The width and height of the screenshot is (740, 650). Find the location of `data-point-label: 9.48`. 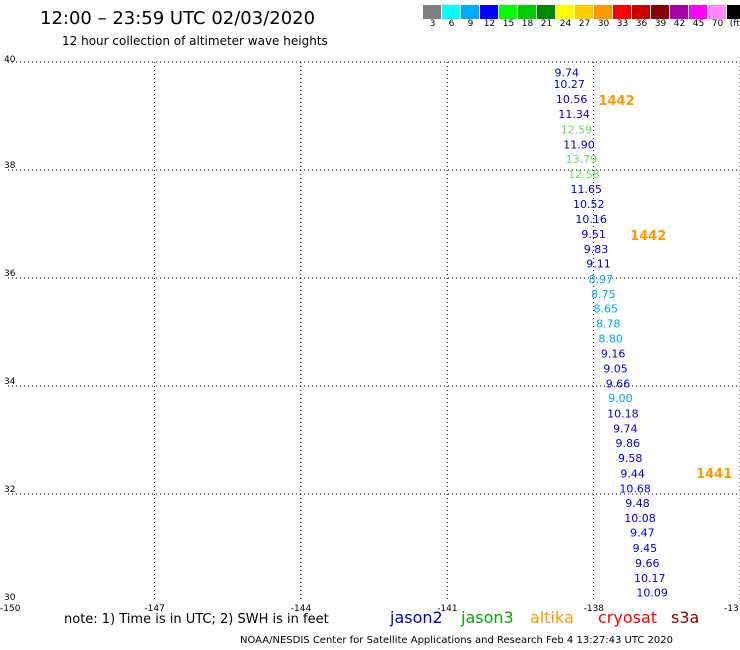

data-point-label: 9.48 is located at coordinates (637, 503).